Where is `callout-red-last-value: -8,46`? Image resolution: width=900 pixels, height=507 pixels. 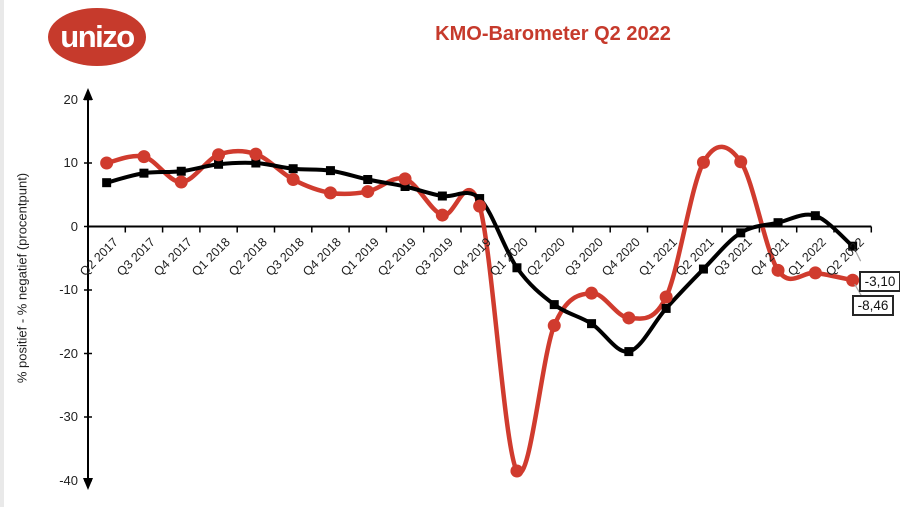 callout-red-last-value: -8,46 is located at coordinates (873, 306).